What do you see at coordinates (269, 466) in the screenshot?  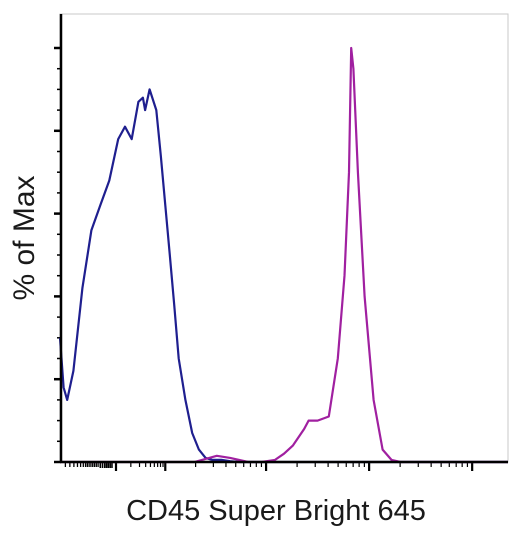 I see `x-axis-ticks` at bounding box center [269, 466].